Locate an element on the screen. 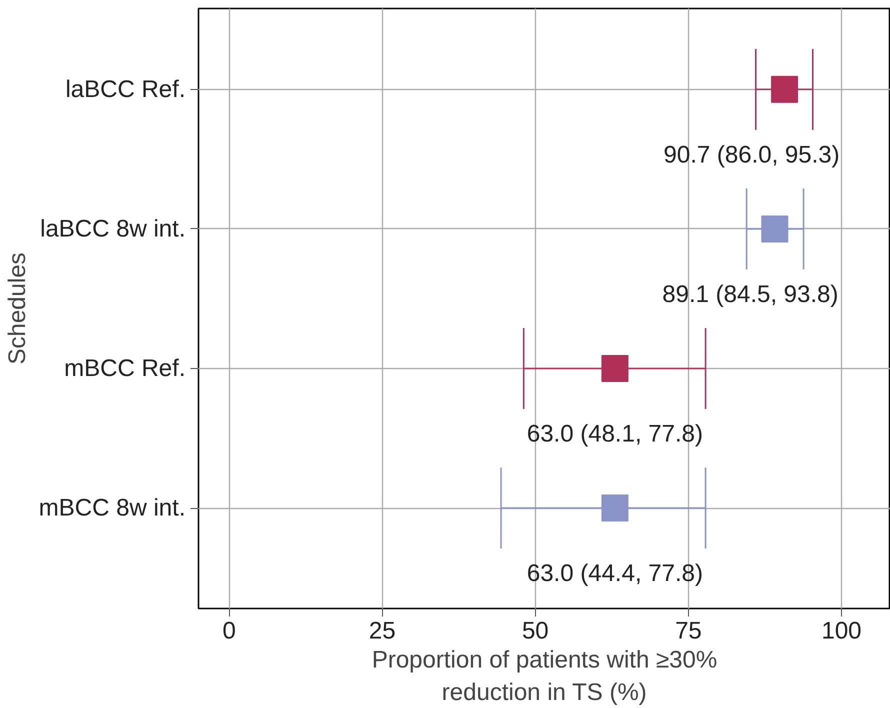  y-tick-label: laBCC Ref. is located at coordinates (125, 89).